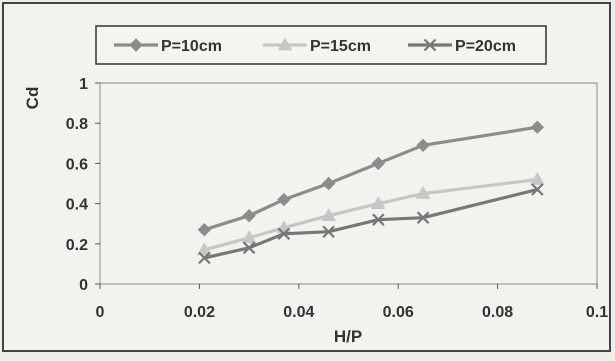 The height and width of the screenshot is (361, 615). What do you see at coordinates (83, 285) in the screenshot?
I see `y-tick-label: 0` at bounding box center [83, 285].